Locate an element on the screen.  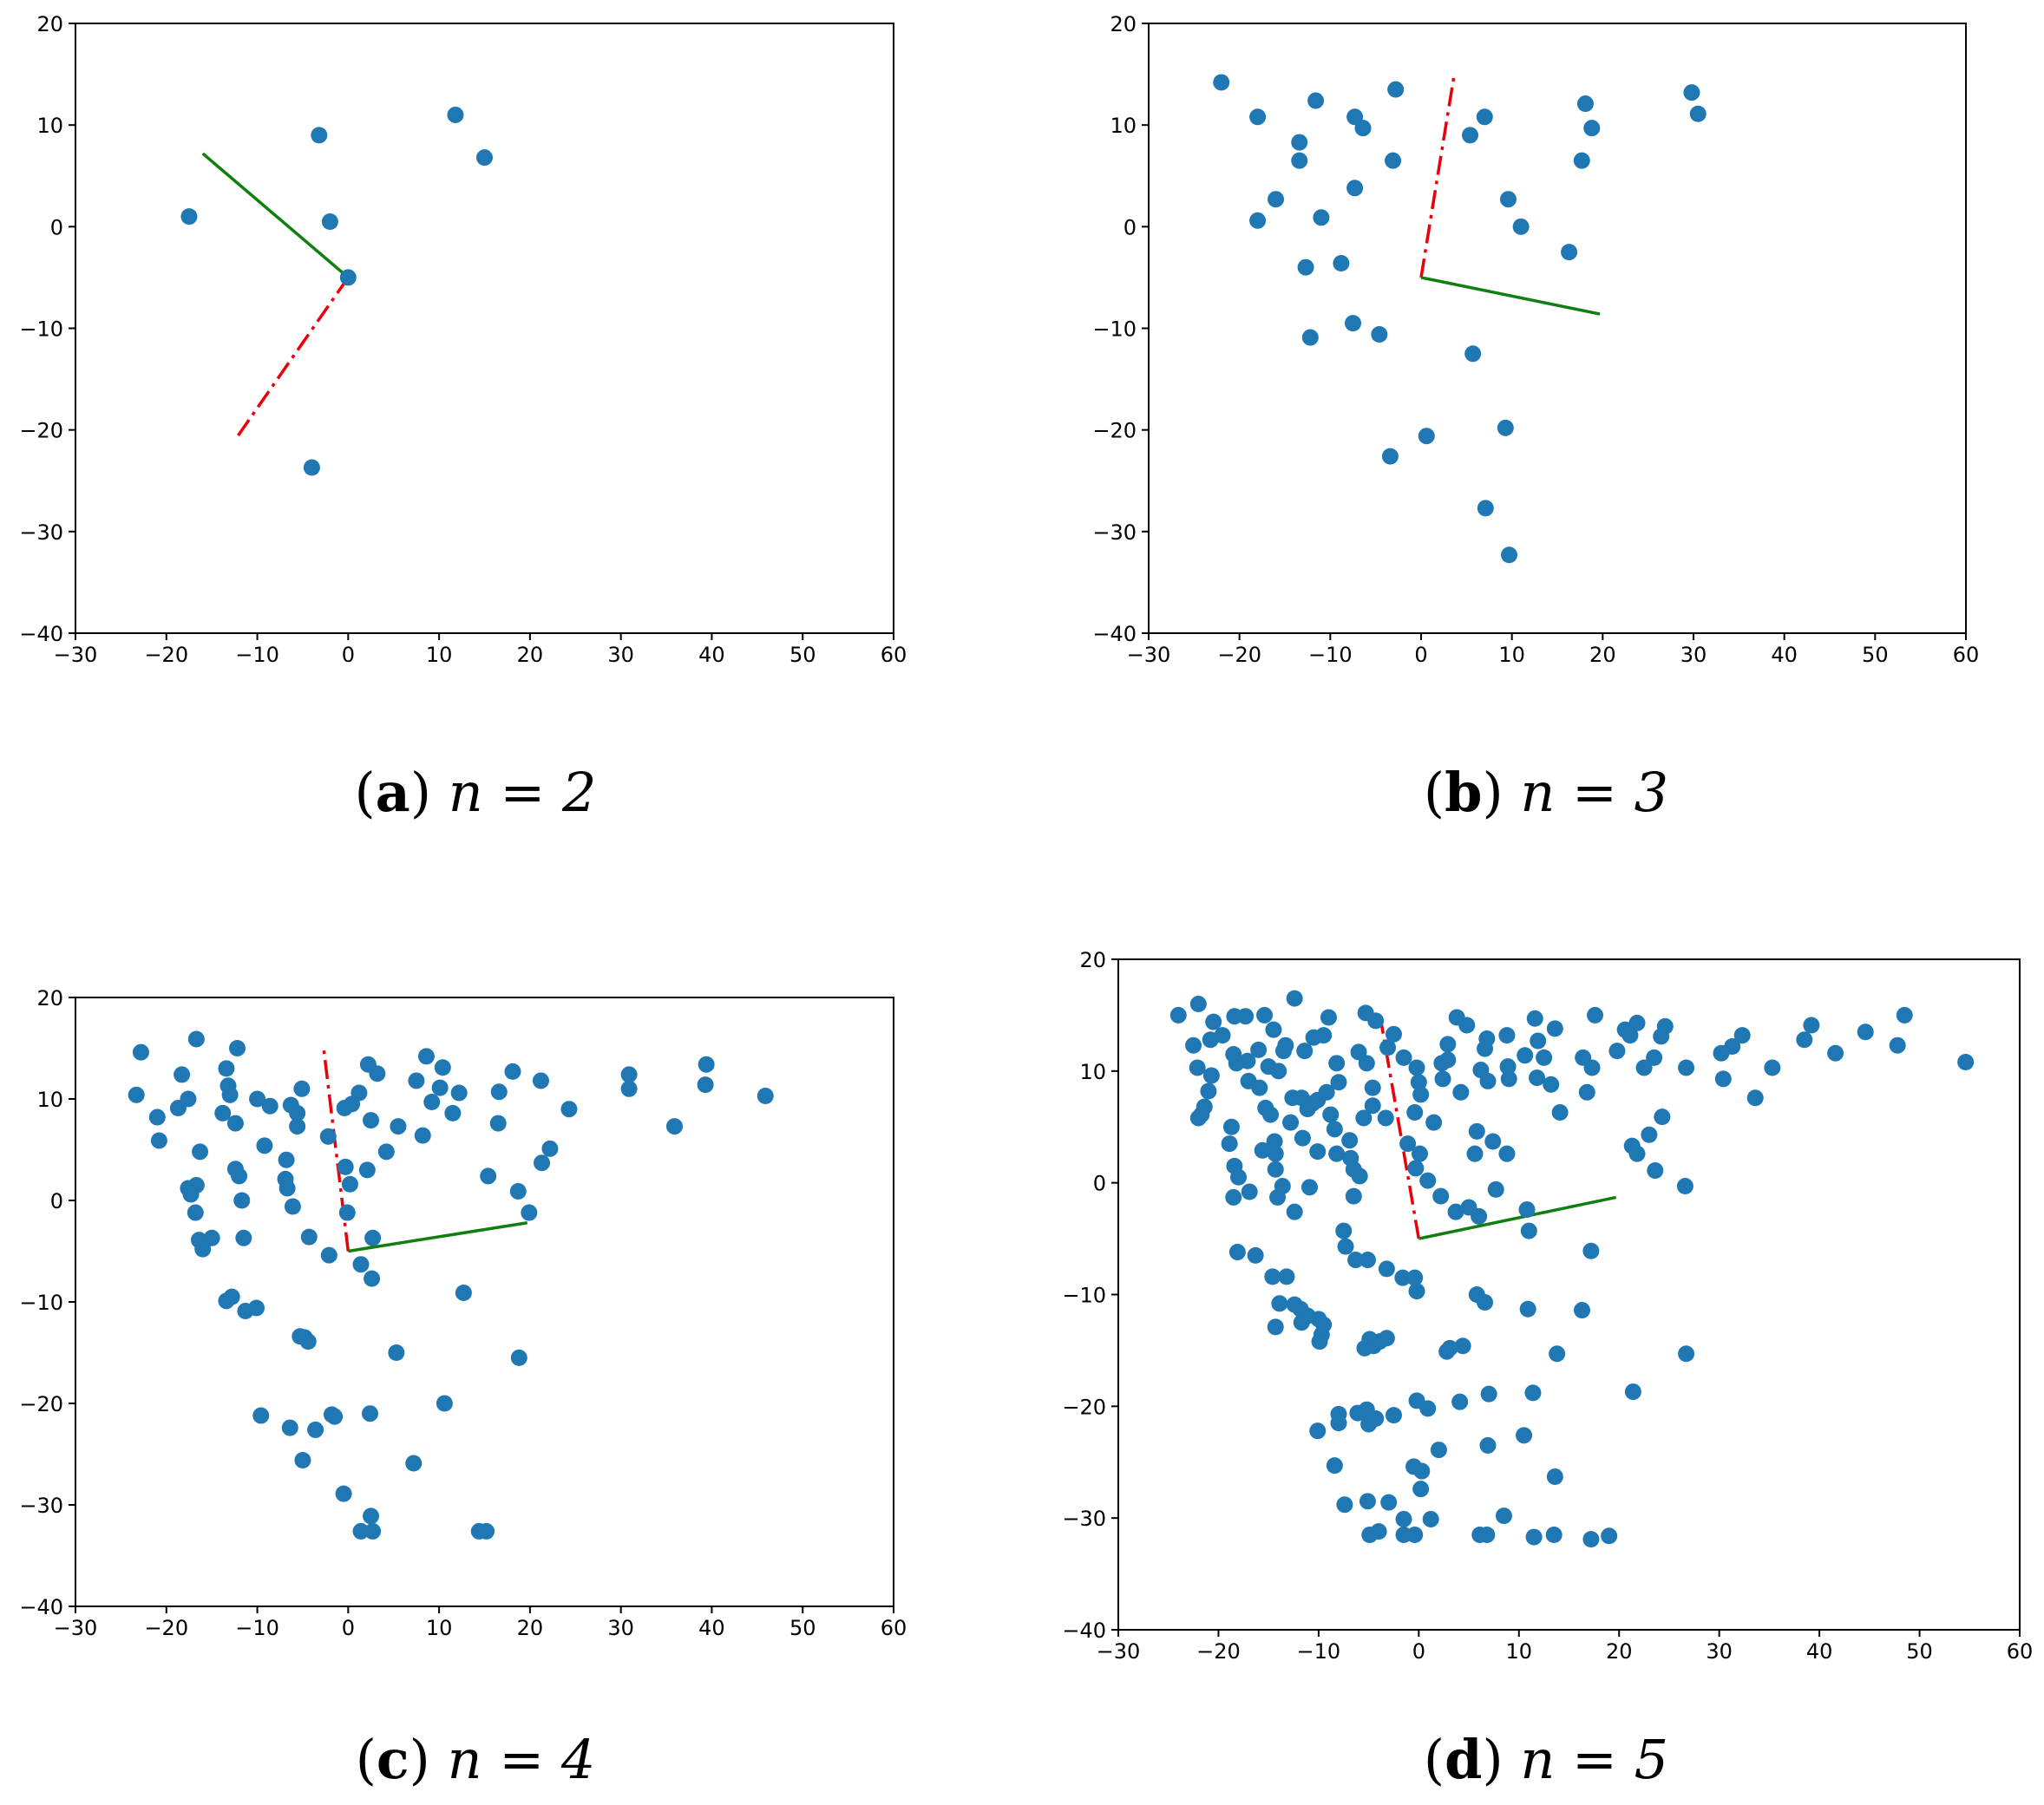
x-tick-label: −10 is located at coordinates (1330, 655).